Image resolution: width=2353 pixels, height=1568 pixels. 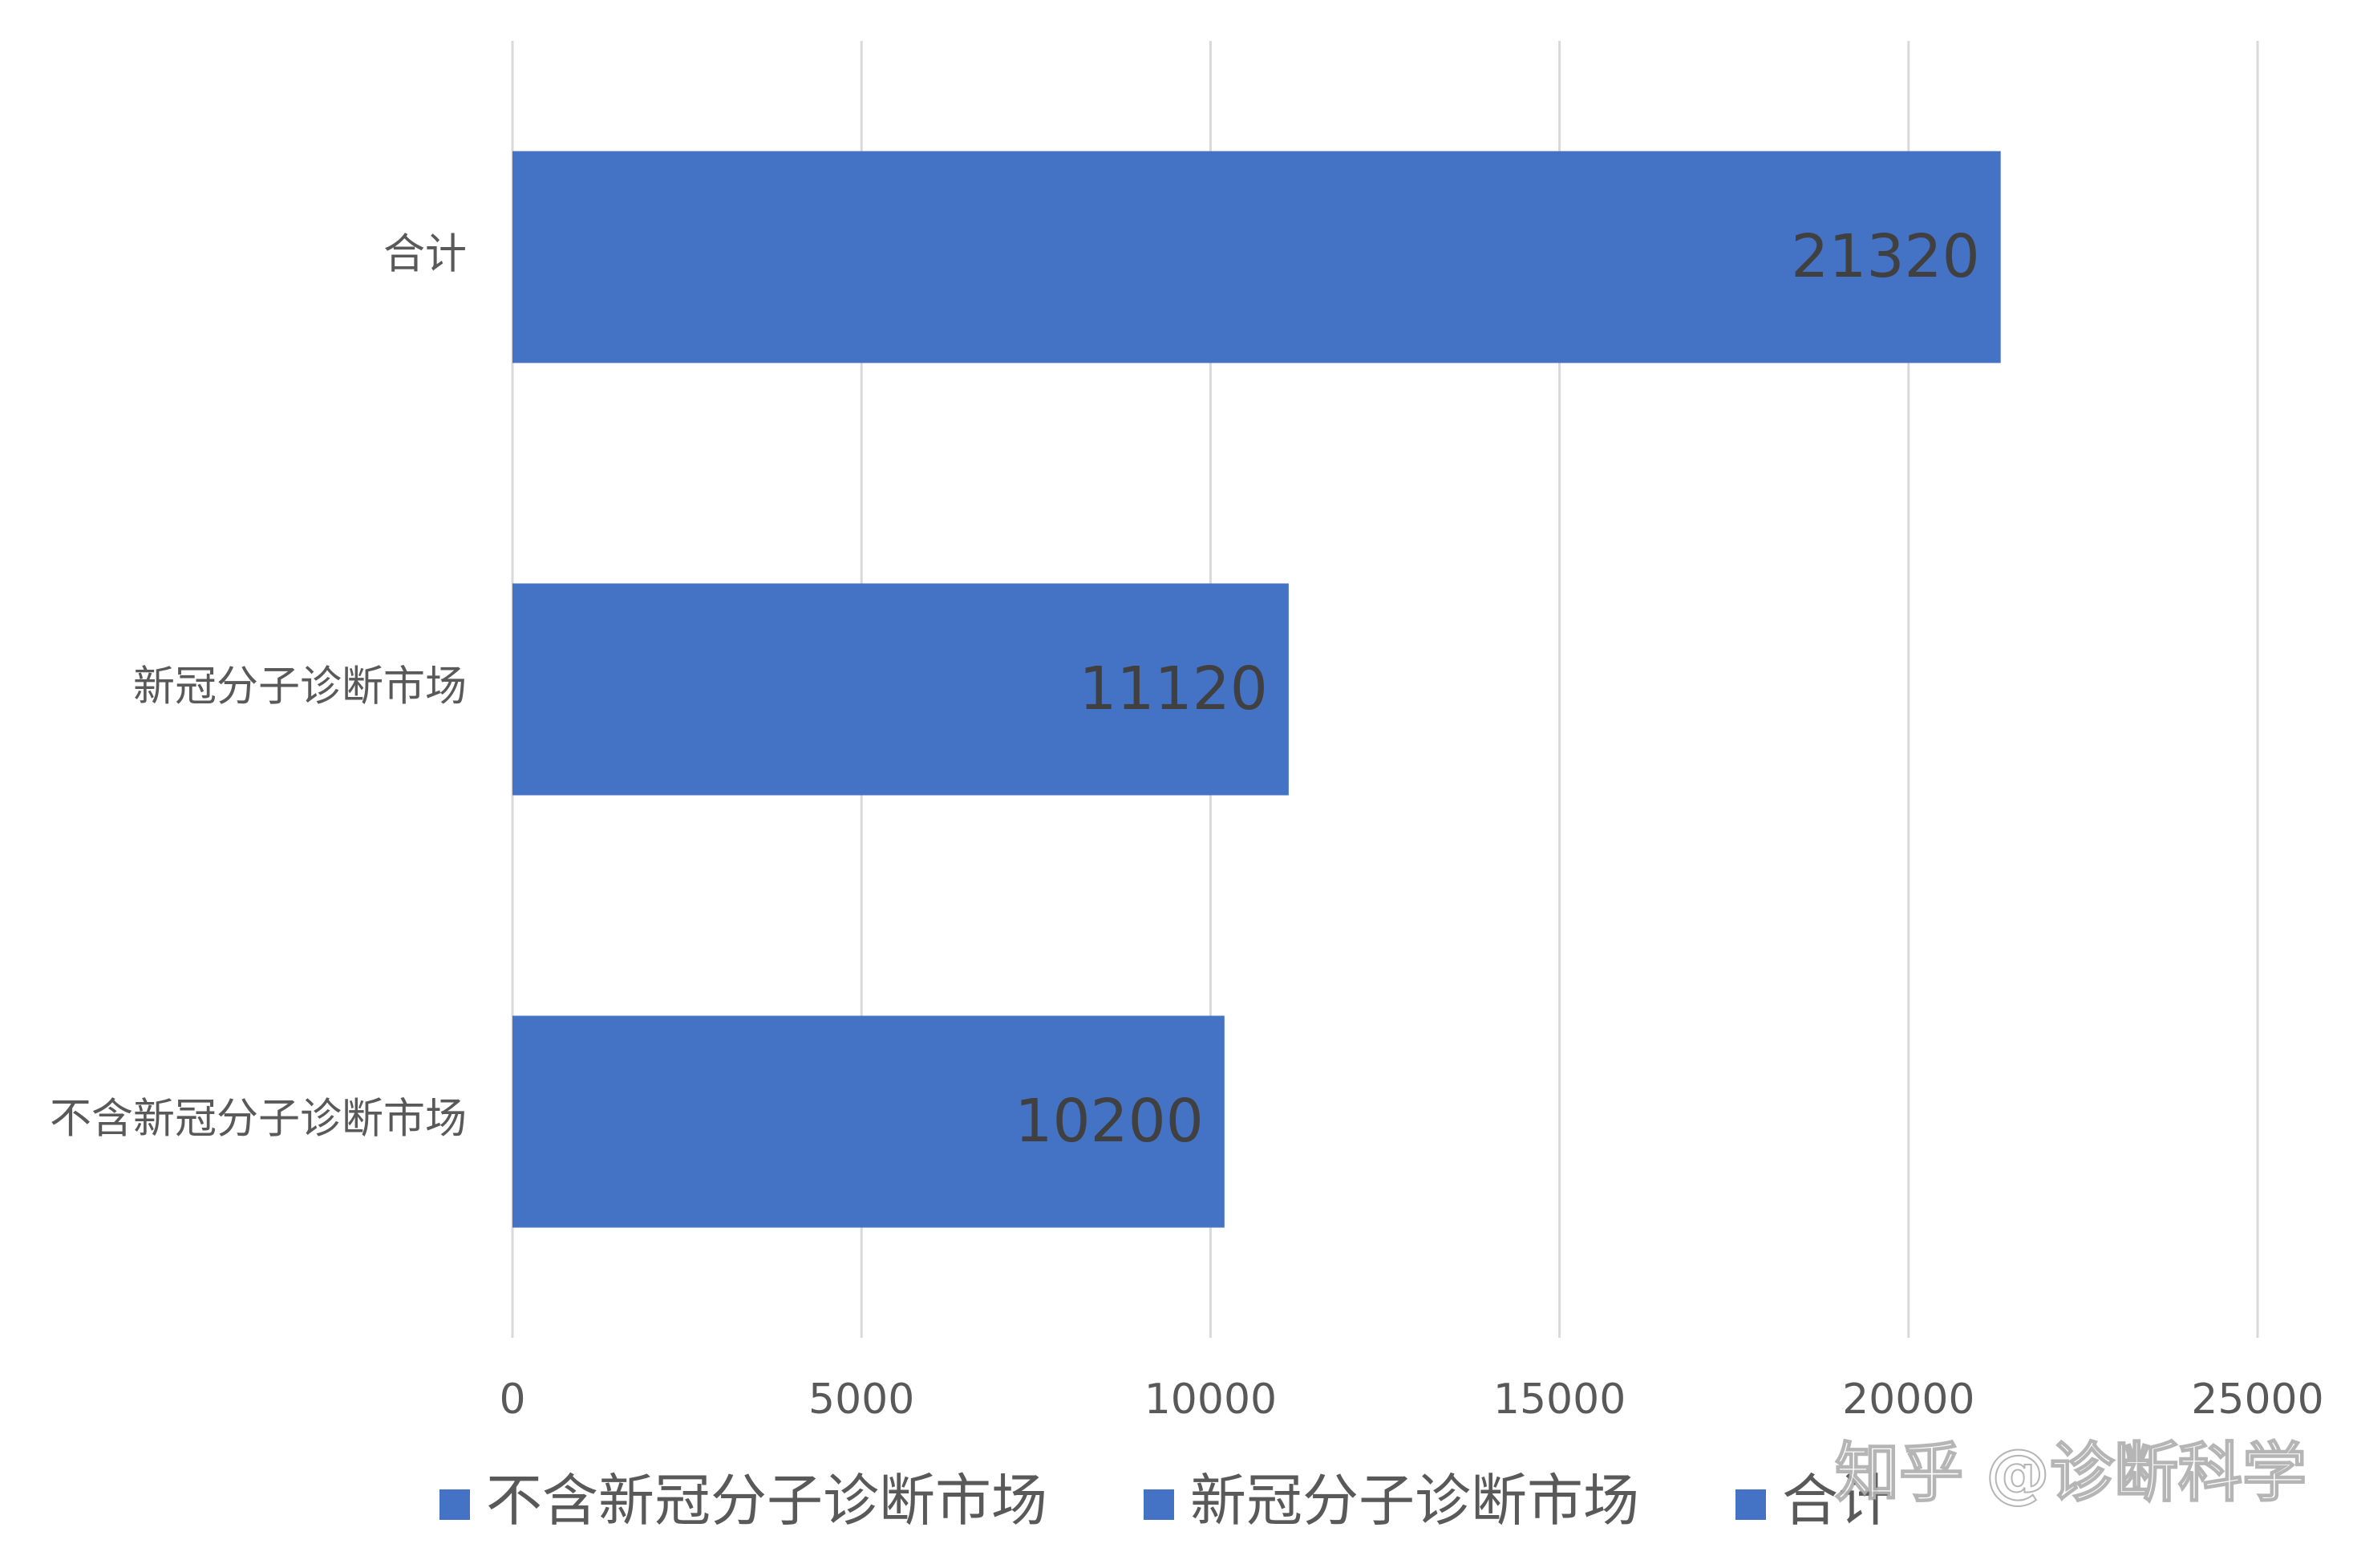 What do you see at coordinates (425, 255) in the screenshot?
I see `y-tick-label: 合计` at bounding box center [425, 255].